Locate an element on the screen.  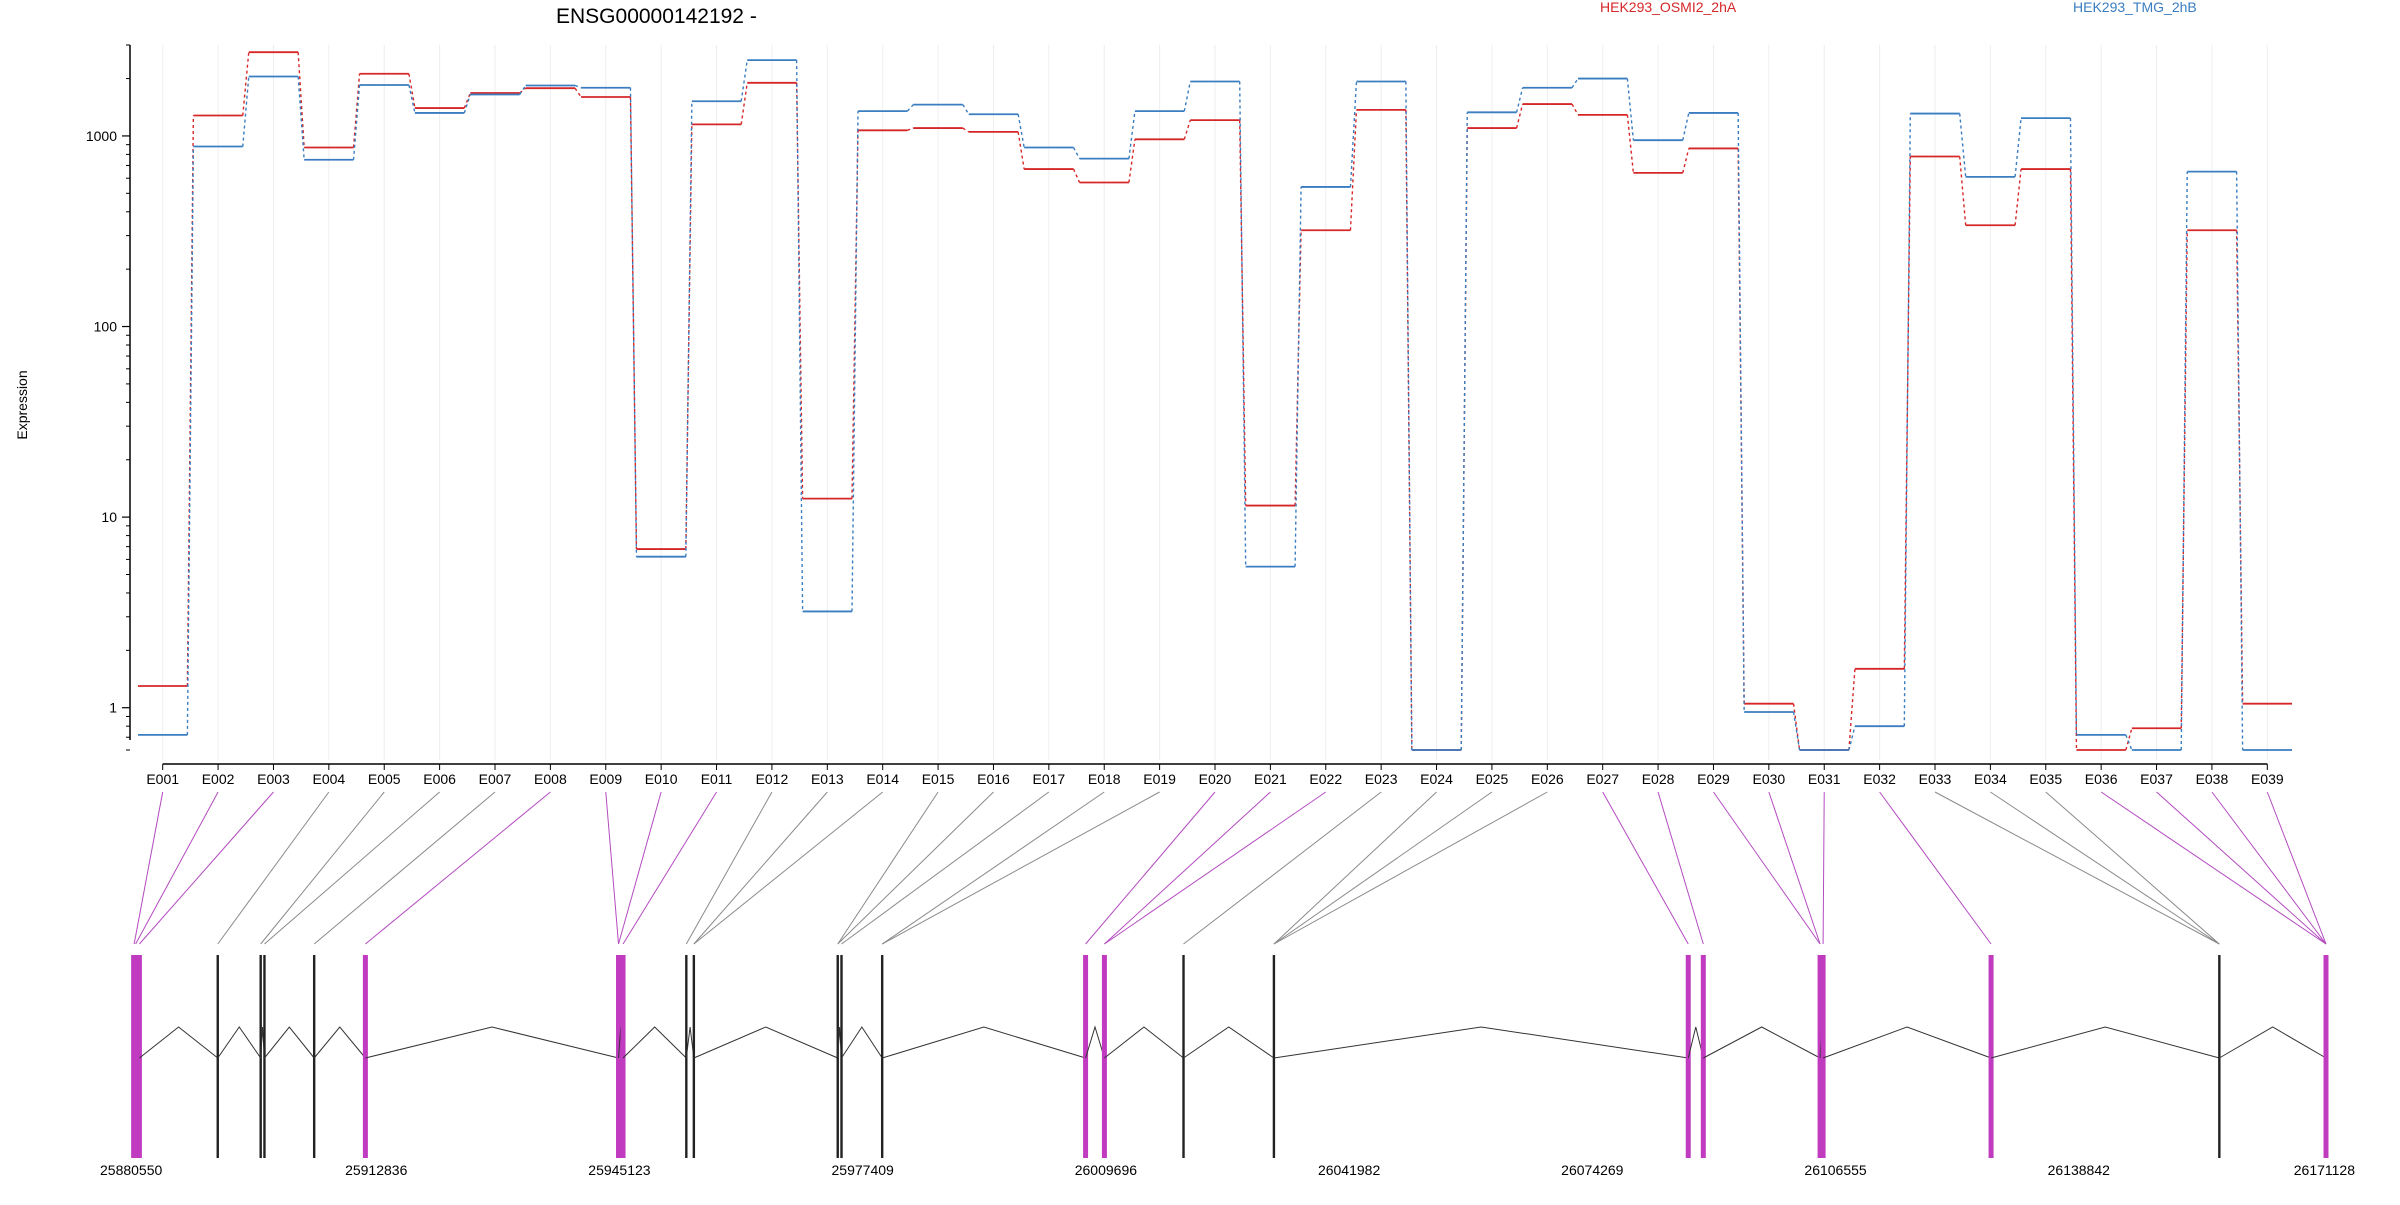
x-tick-label: E004 is located at coordinates (328, 779).